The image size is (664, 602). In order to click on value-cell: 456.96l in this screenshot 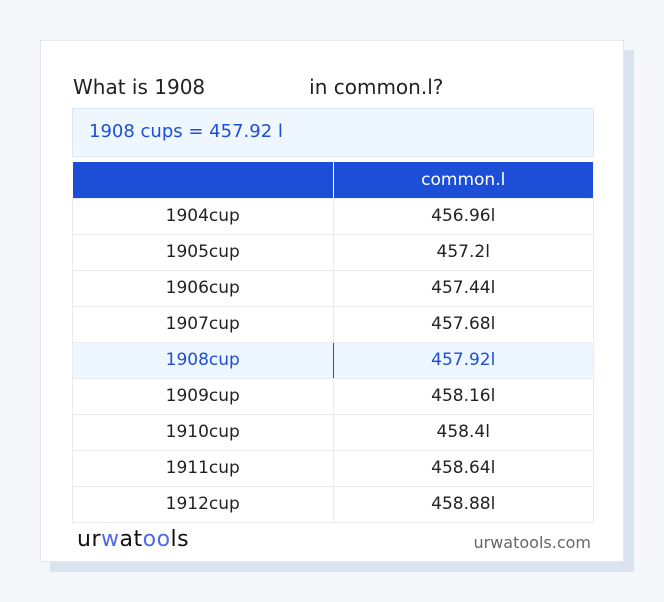, I will do `click(463, 216)`.